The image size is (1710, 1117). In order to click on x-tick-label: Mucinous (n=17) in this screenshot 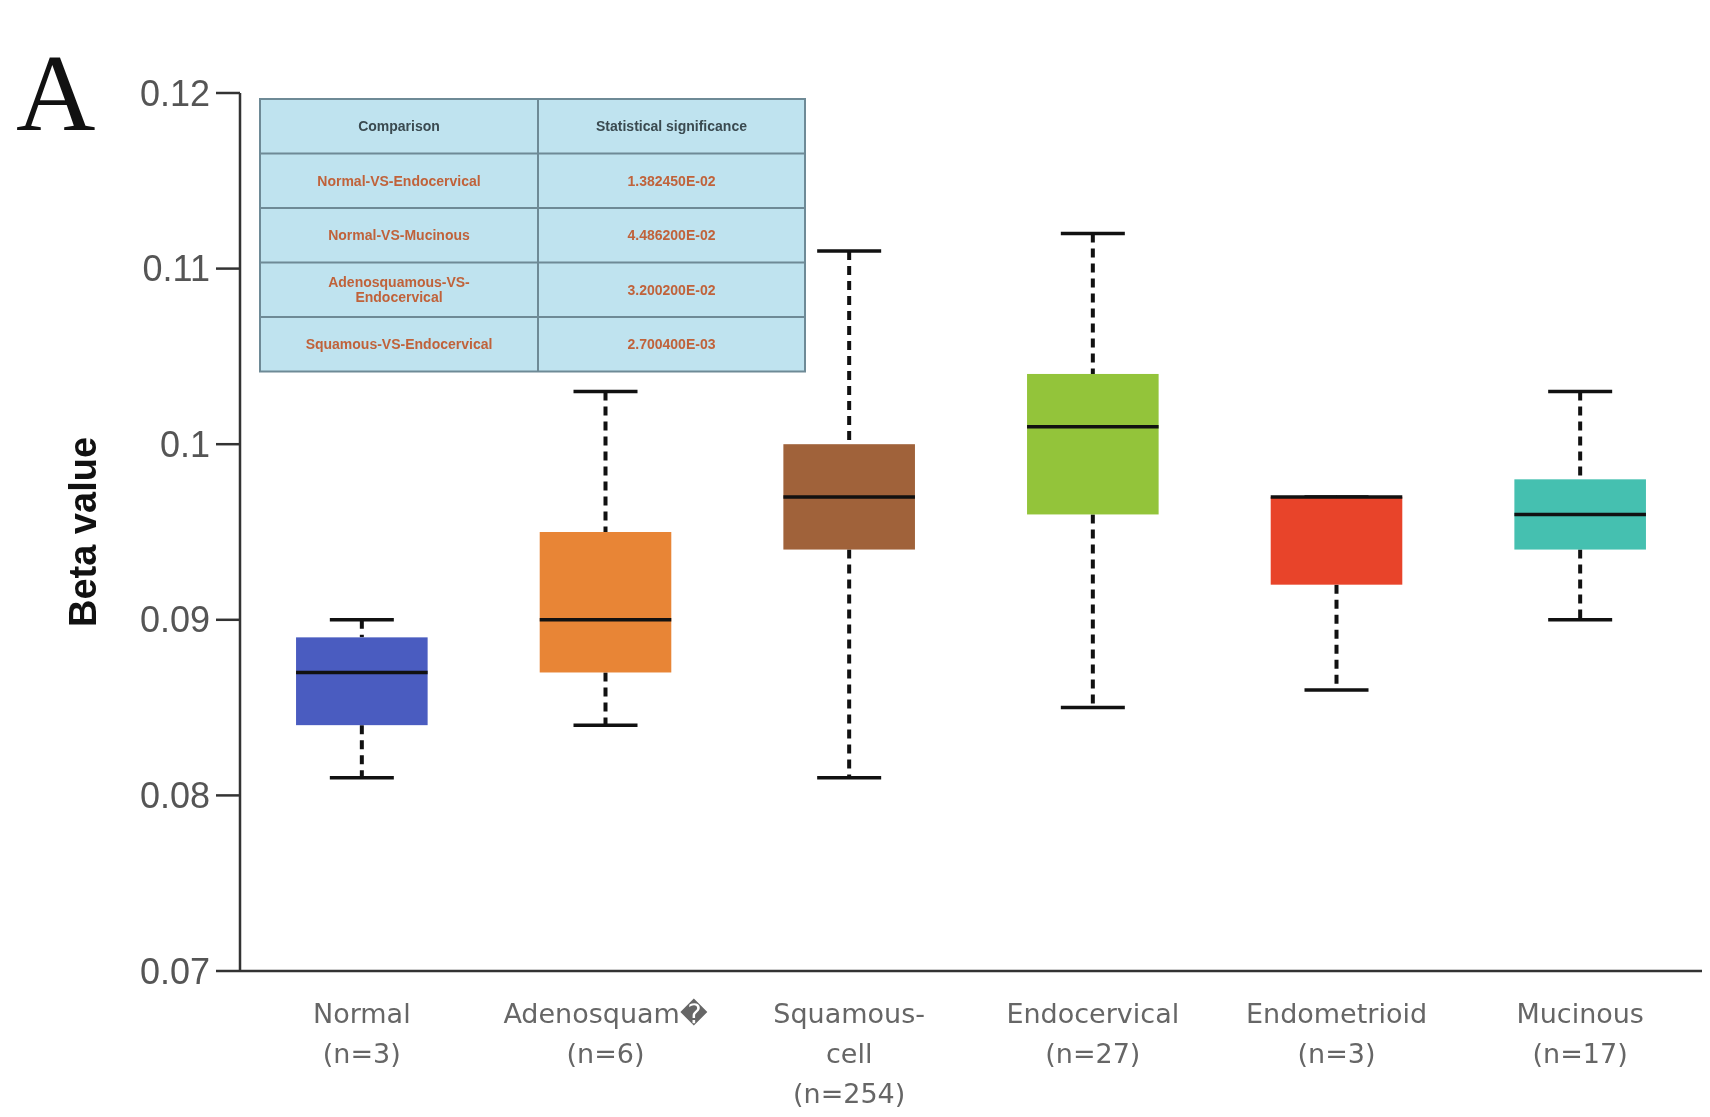, I will do `click(1580, 1033)`.